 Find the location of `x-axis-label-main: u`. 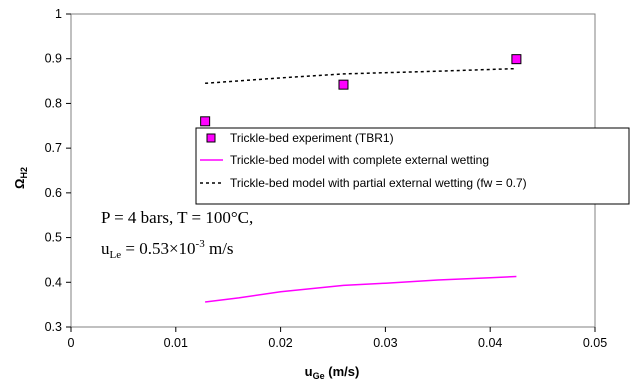

x-axis-label-main: u is located at coordinates (309, 371).